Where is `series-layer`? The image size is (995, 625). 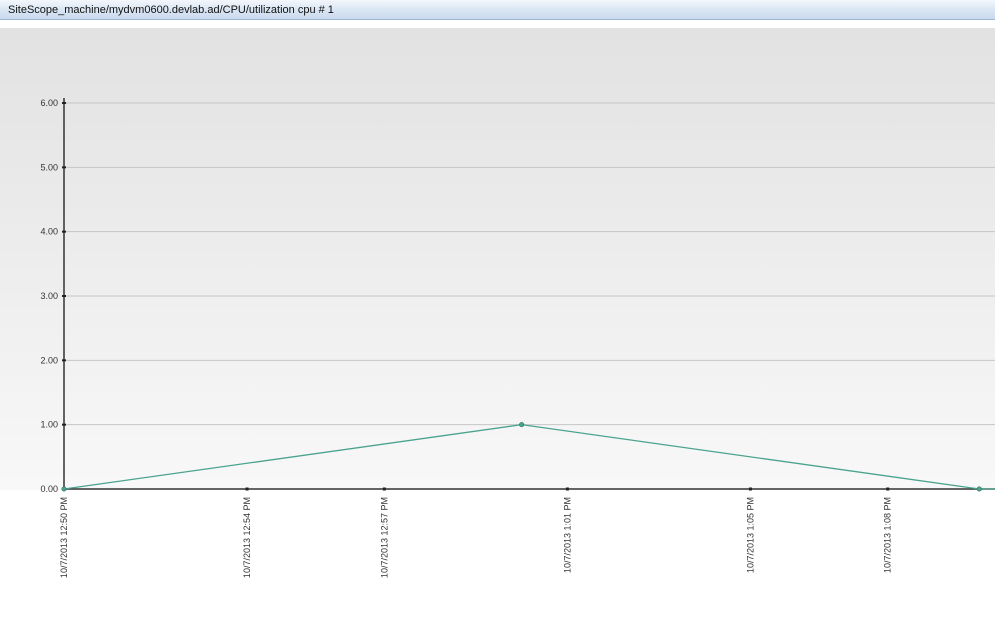 series-layer is located at coordinates (528, 457).